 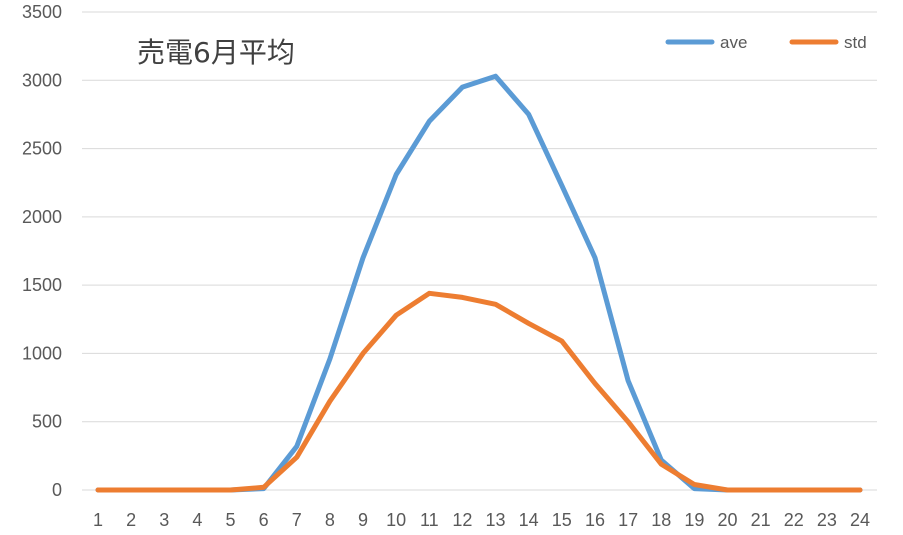 I want to click on y-tick-label-1000: 1000, so click(x=42, y=353).